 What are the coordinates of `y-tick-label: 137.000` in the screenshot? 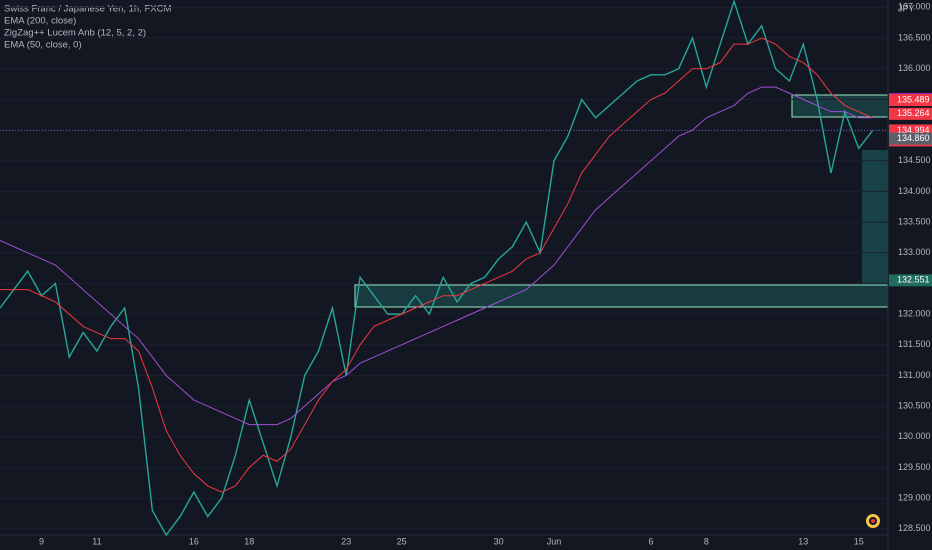 It's located at (914, 7).